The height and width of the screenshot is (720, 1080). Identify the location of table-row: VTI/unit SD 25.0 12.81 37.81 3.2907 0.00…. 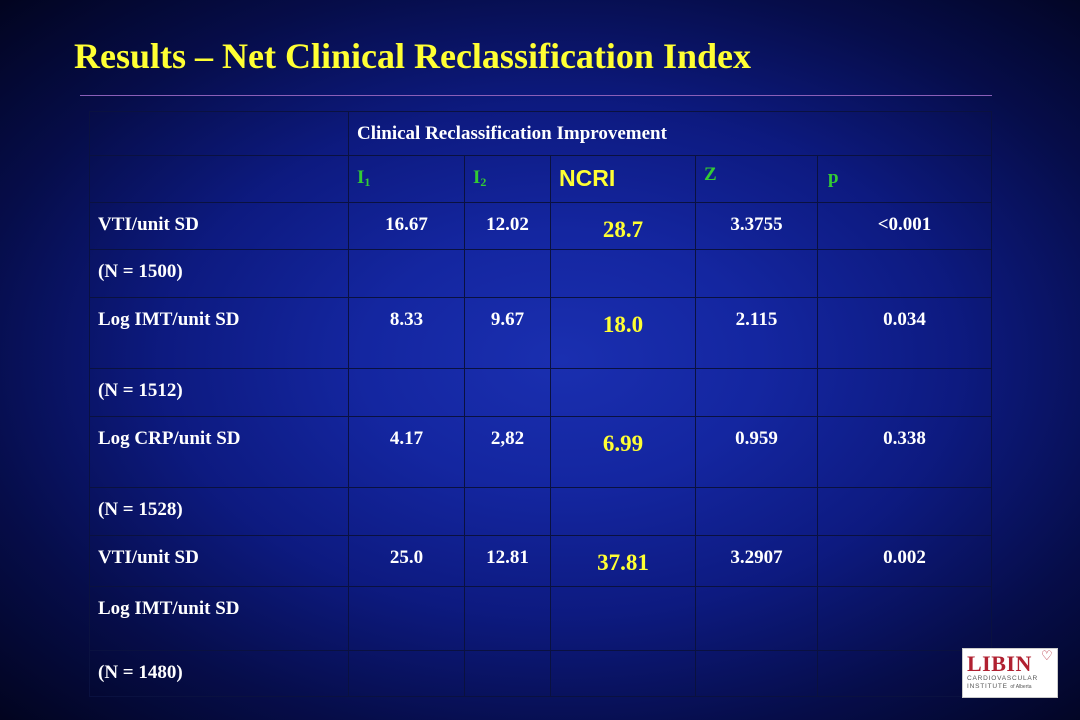
(541, 561).